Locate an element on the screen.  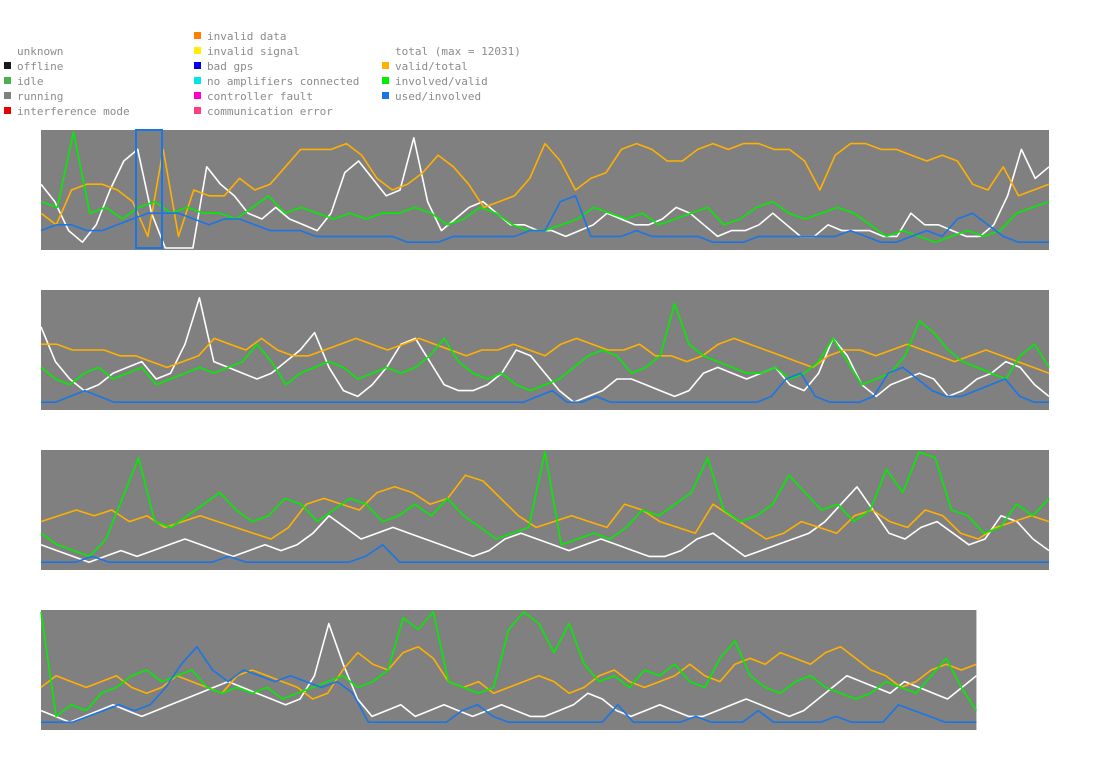
legend-label: invalid signal is located at coordinates (253, 51).